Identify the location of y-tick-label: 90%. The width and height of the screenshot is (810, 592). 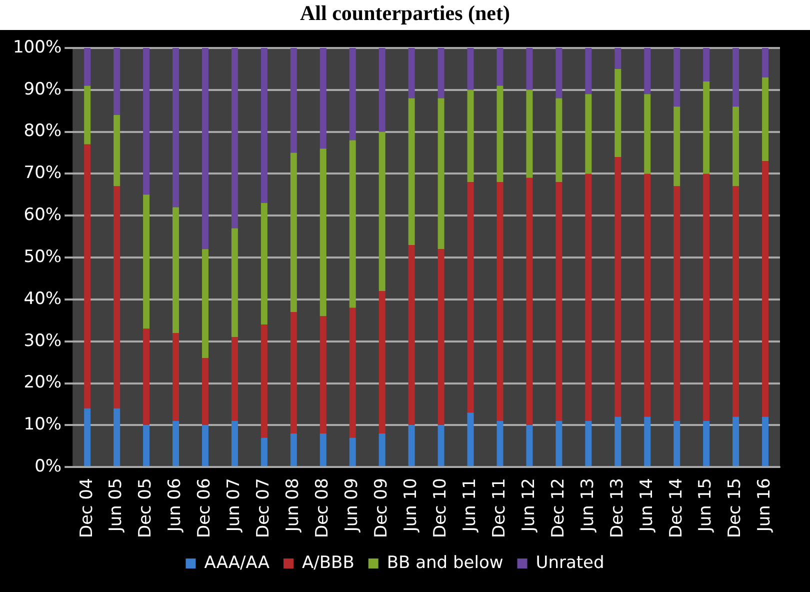
(43, 89).